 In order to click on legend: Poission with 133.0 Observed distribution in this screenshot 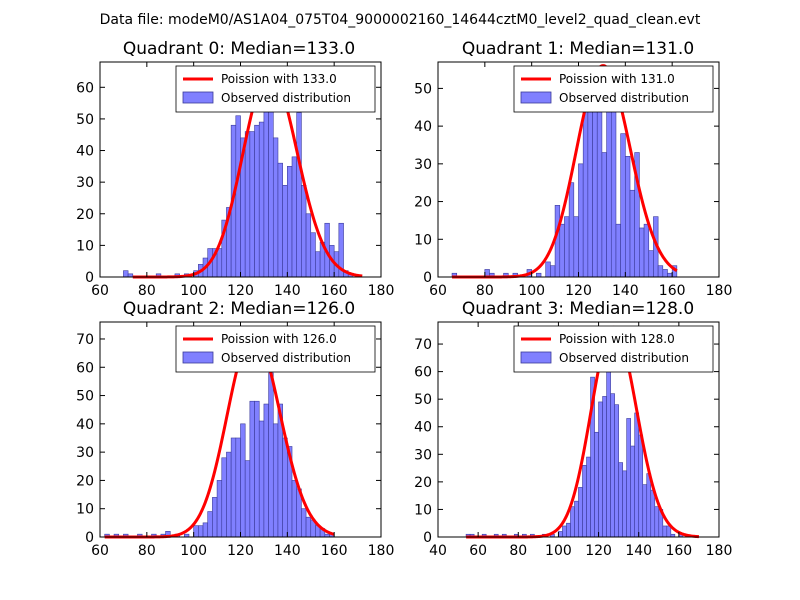, I will do `click(275, 89)`.